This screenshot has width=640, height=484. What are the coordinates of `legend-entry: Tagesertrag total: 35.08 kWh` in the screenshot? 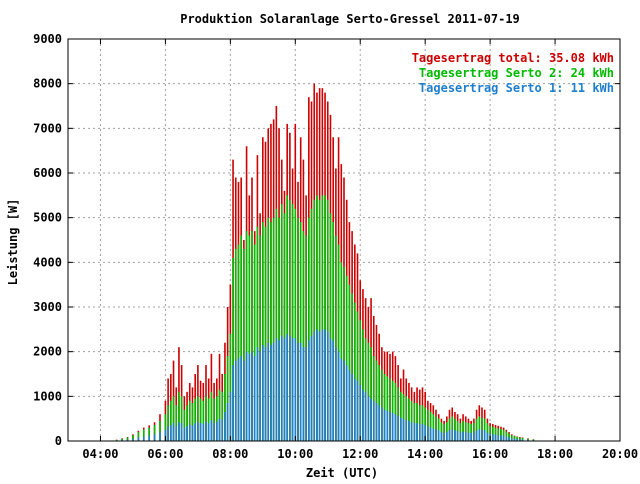 It's located at (513, 58).